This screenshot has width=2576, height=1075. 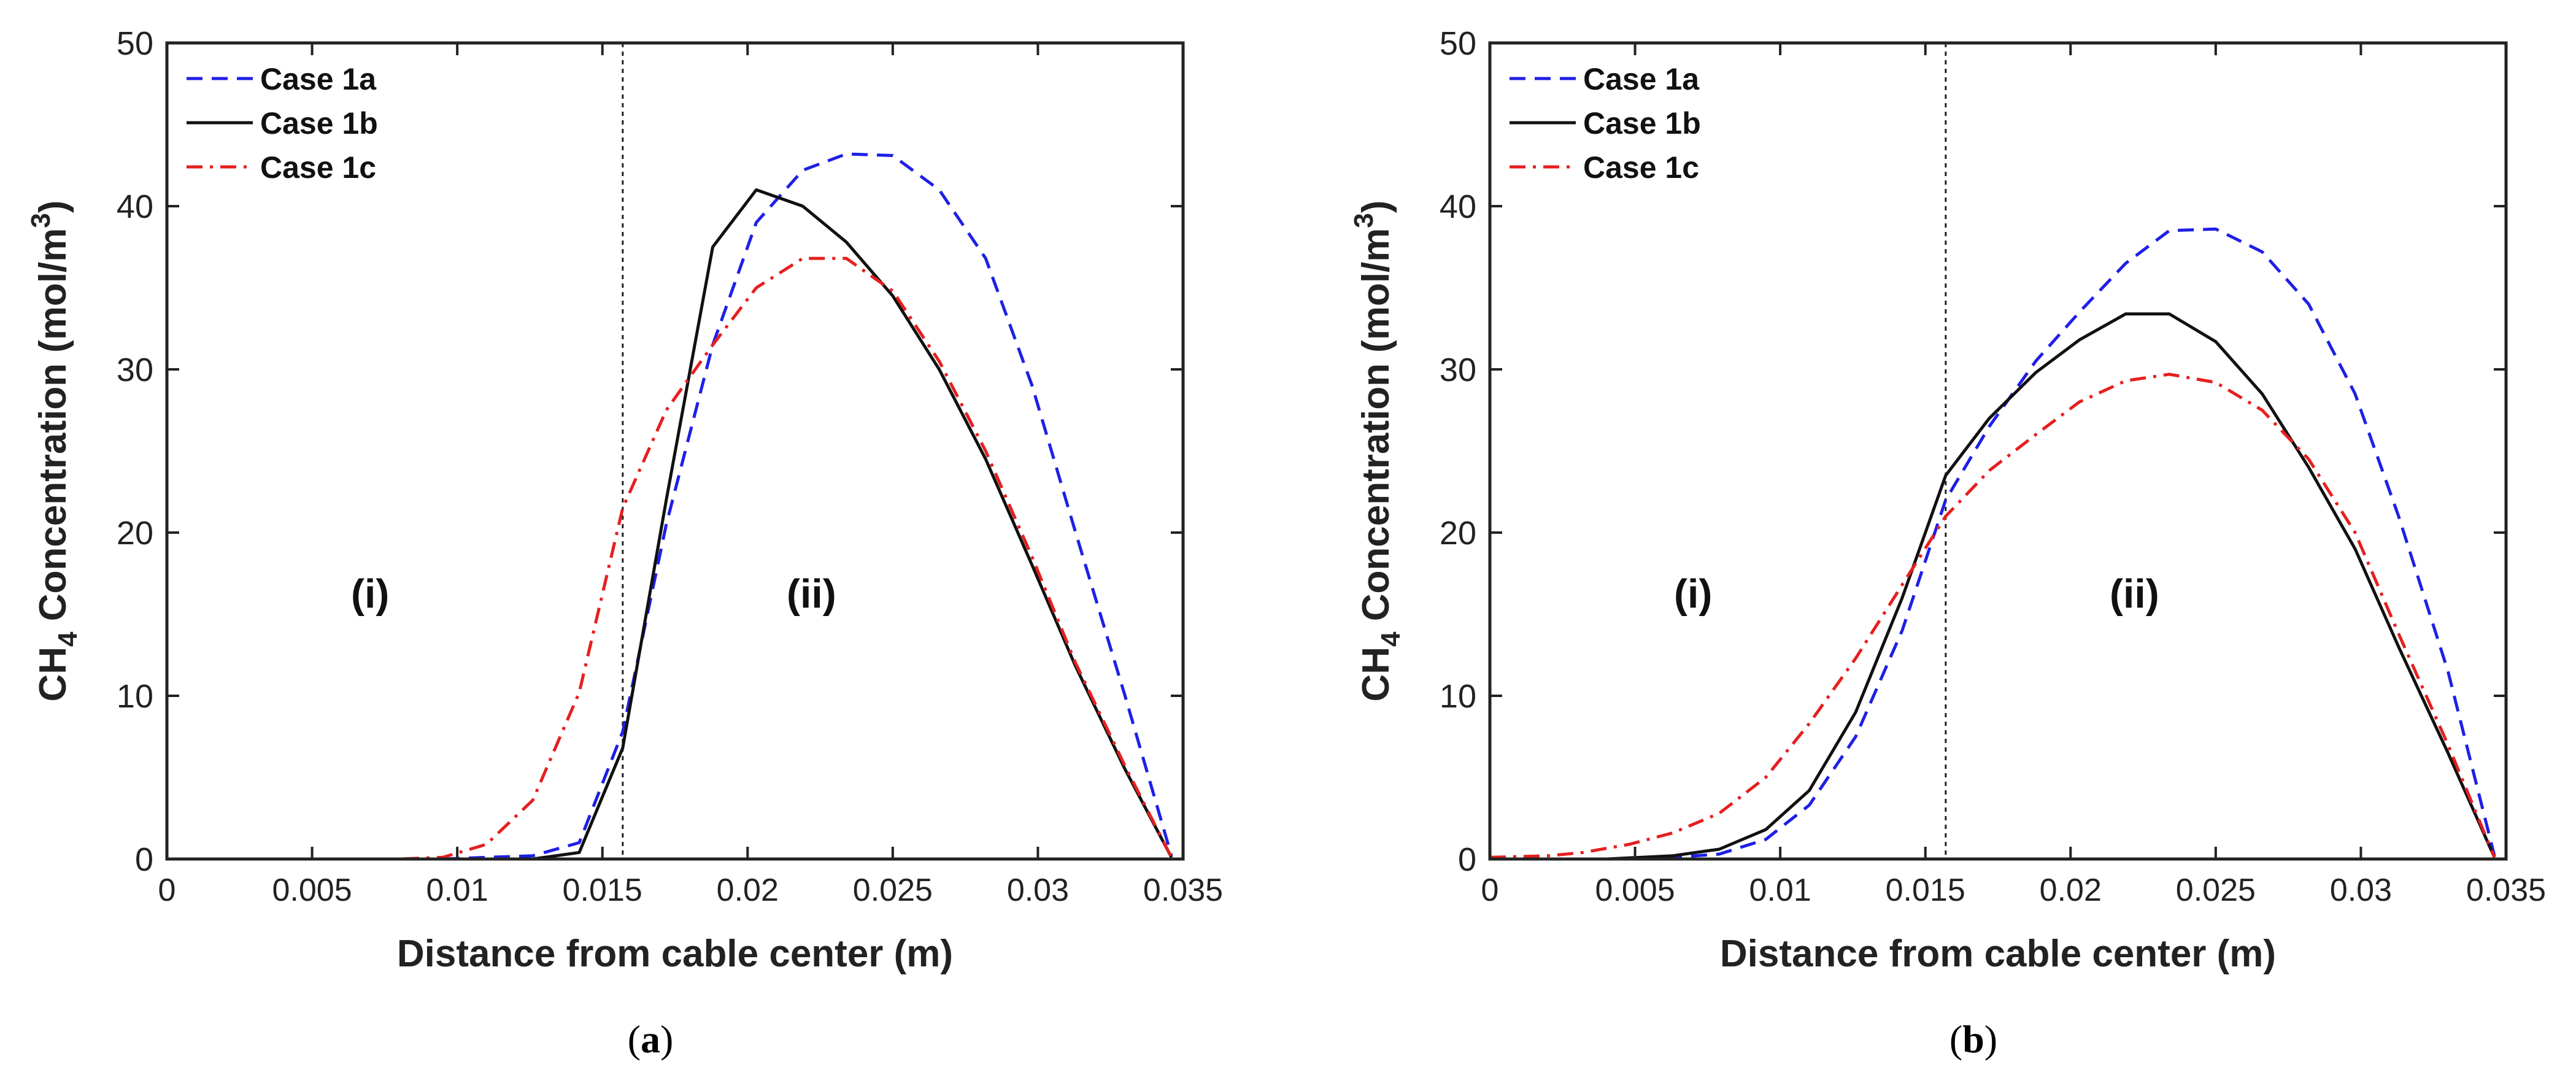 I want to click on caption-letter: a, so click(x=650, y=1039).